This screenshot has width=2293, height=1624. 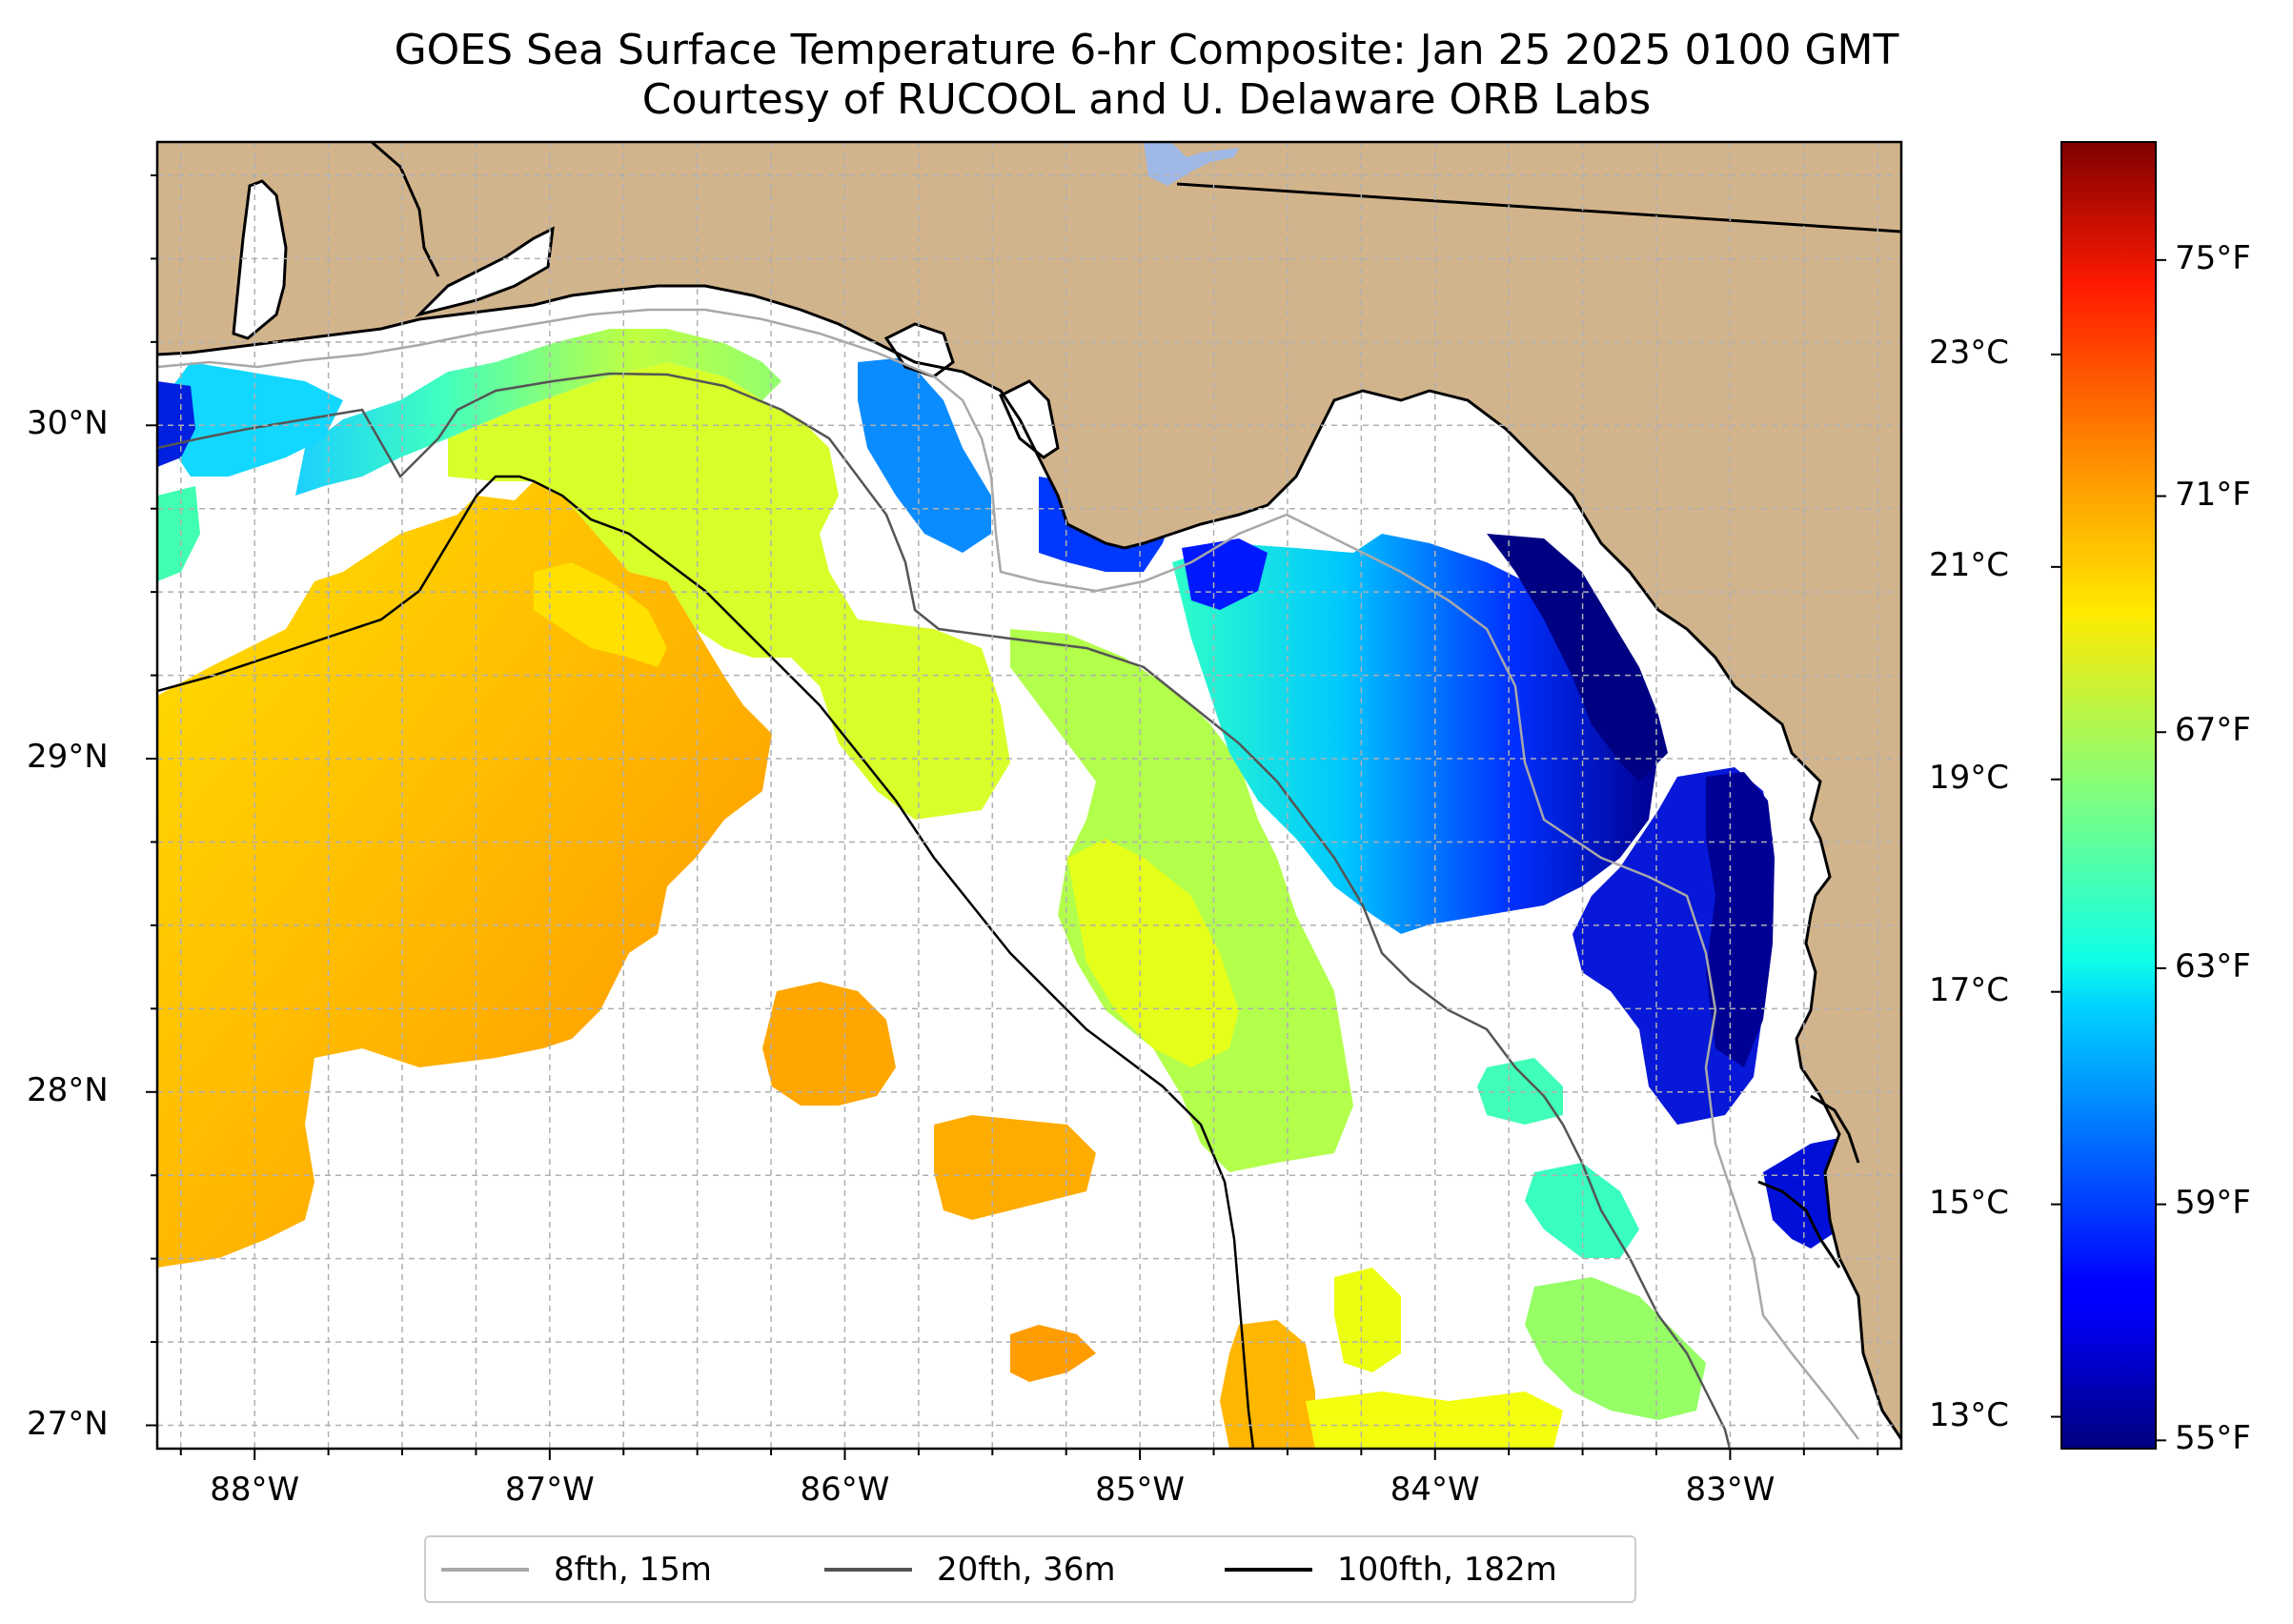 I want to click on lat-tick-label: 28°N, so click(x=68, y=1089).